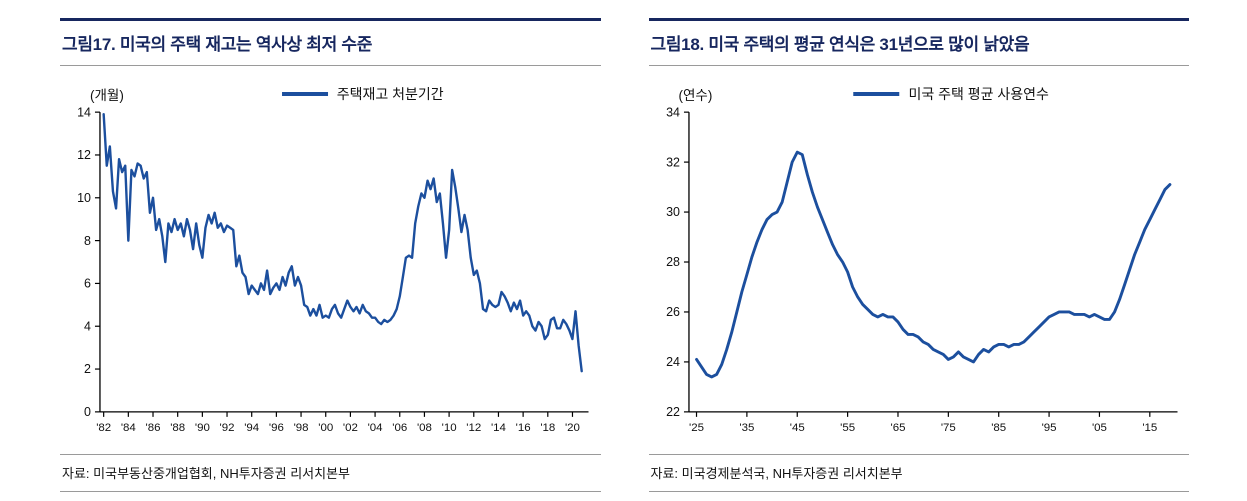  Describe the element at coordinates (449, 428) in the screenshot. I see `svg-text: '10` at that location.